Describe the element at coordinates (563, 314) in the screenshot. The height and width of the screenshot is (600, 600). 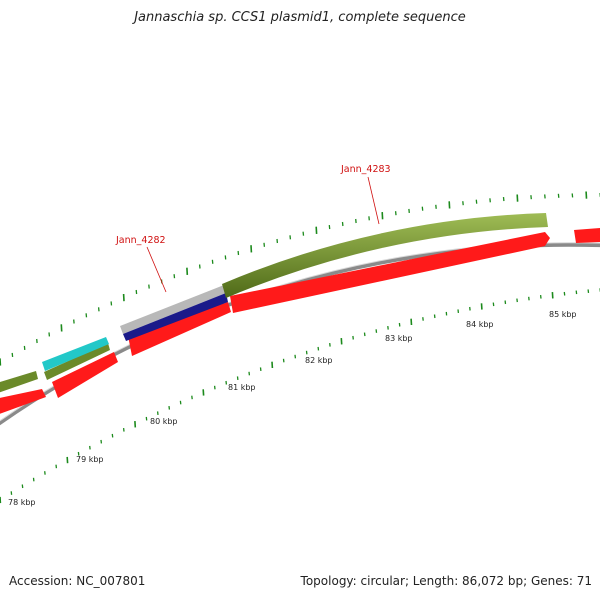
I see `scale-label-85: 85 kbp` at that location.